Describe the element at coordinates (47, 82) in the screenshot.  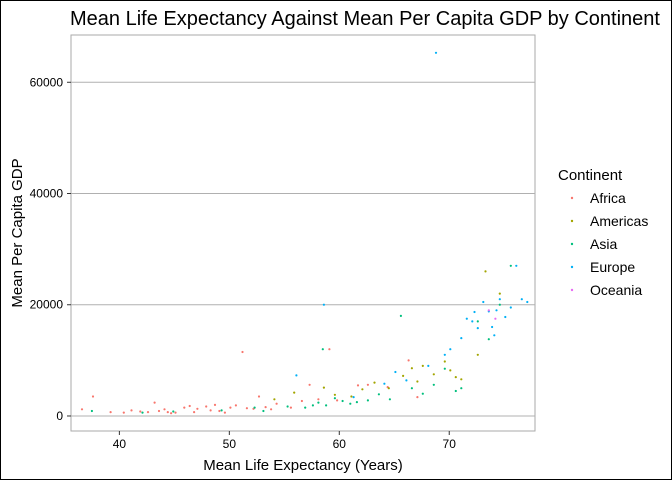
I see `y-tick-label: 60000` at that location.